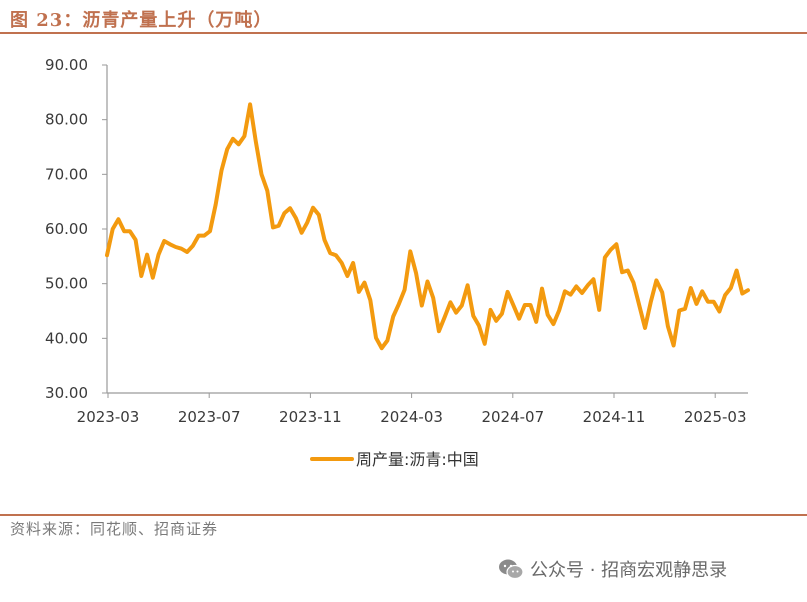 Image resolution: width=807 pixels, height=602 pixels. I want to click on y-tick-label: 40.00, so click(66, 338).